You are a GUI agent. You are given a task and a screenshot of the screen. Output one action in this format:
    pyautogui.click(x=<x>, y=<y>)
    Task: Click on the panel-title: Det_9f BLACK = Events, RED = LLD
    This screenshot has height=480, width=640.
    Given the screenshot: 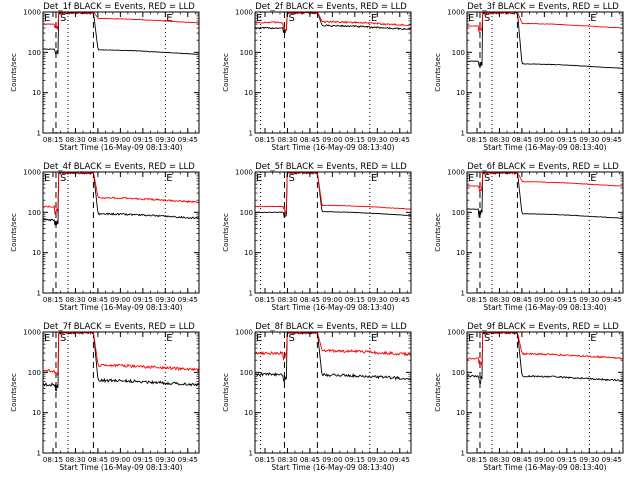 What is the action you would take?
    pyautogui.click(x=543, y=327)
    